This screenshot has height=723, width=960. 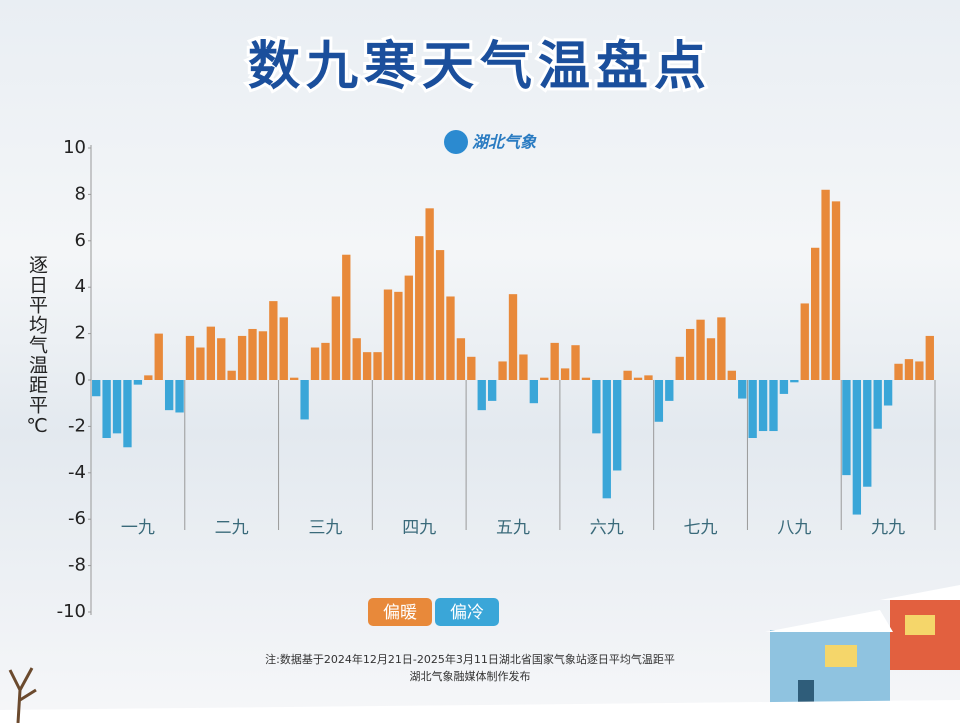 I want to click on y-axis-label: 逐日平均气温距平℃, so click(x=37, y=346).